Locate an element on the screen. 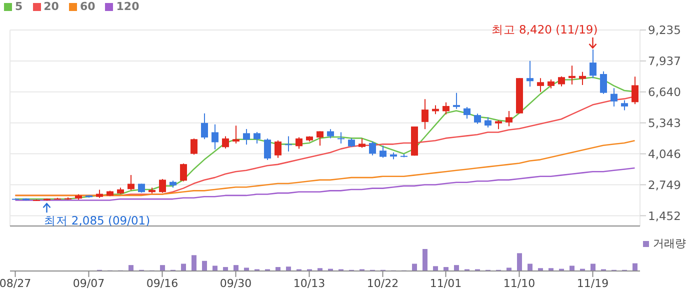 The width and height of the screenshot is (700, 289). x-tick-label: 11/19 is located at coordinates (592, 282).